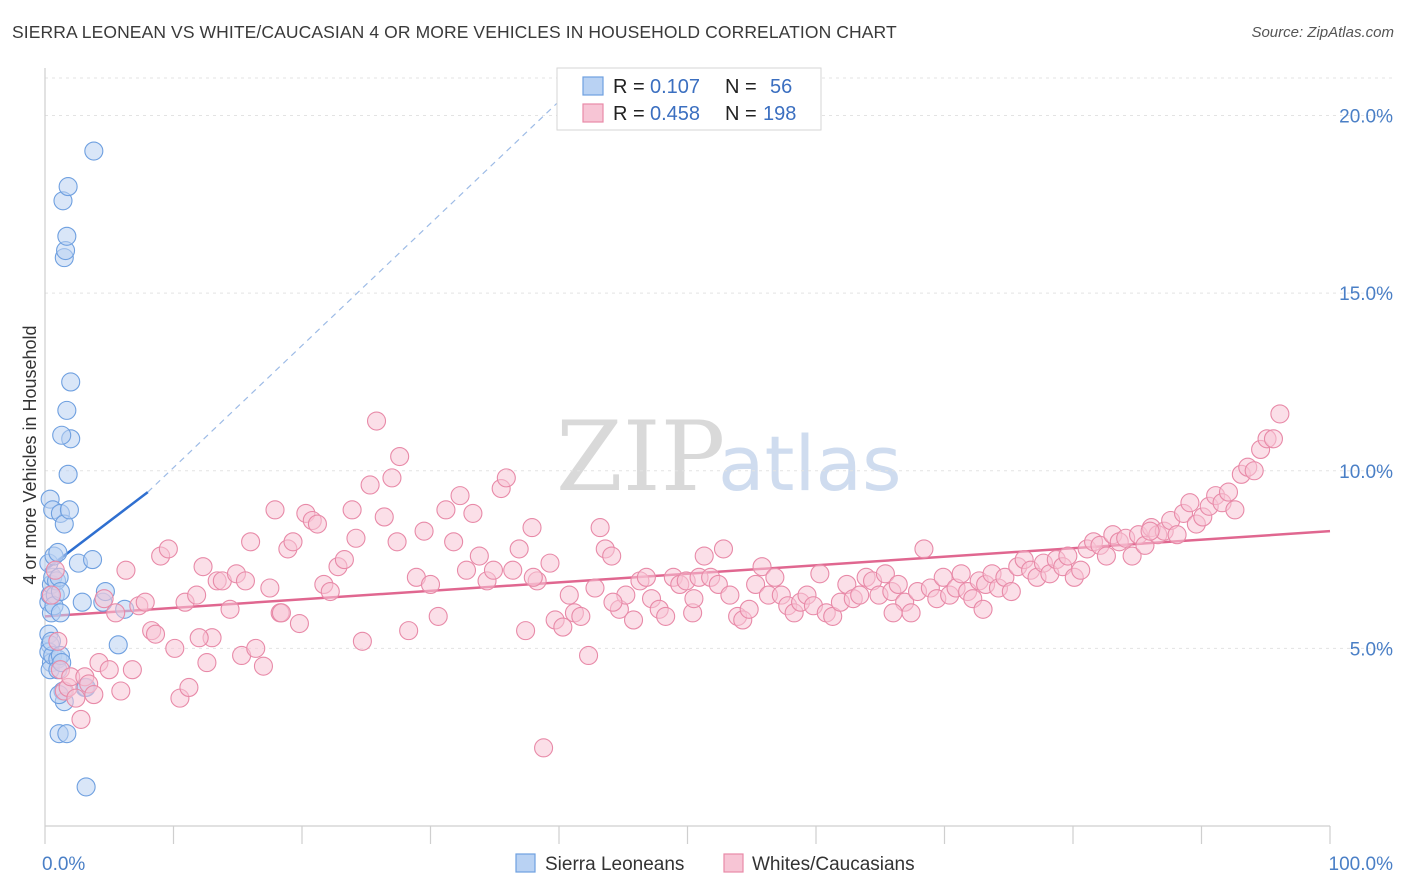  What do you see at coordinates (833, 864) in the screenshot?
I see `bottom-legend-whites: Whites/Caucasians` at bounding box center [833, 864].